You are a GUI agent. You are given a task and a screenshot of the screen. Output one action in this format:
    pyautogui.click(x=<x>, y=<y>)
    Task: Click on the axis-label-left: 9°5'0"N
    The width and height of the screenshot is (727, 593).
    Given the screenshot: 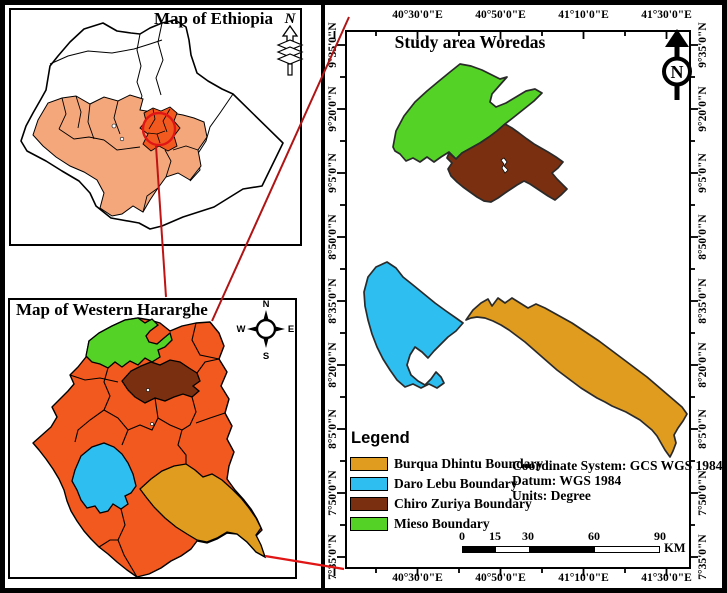 What is the action you would take?
    pyautogui.click(x=333, y=173)
    